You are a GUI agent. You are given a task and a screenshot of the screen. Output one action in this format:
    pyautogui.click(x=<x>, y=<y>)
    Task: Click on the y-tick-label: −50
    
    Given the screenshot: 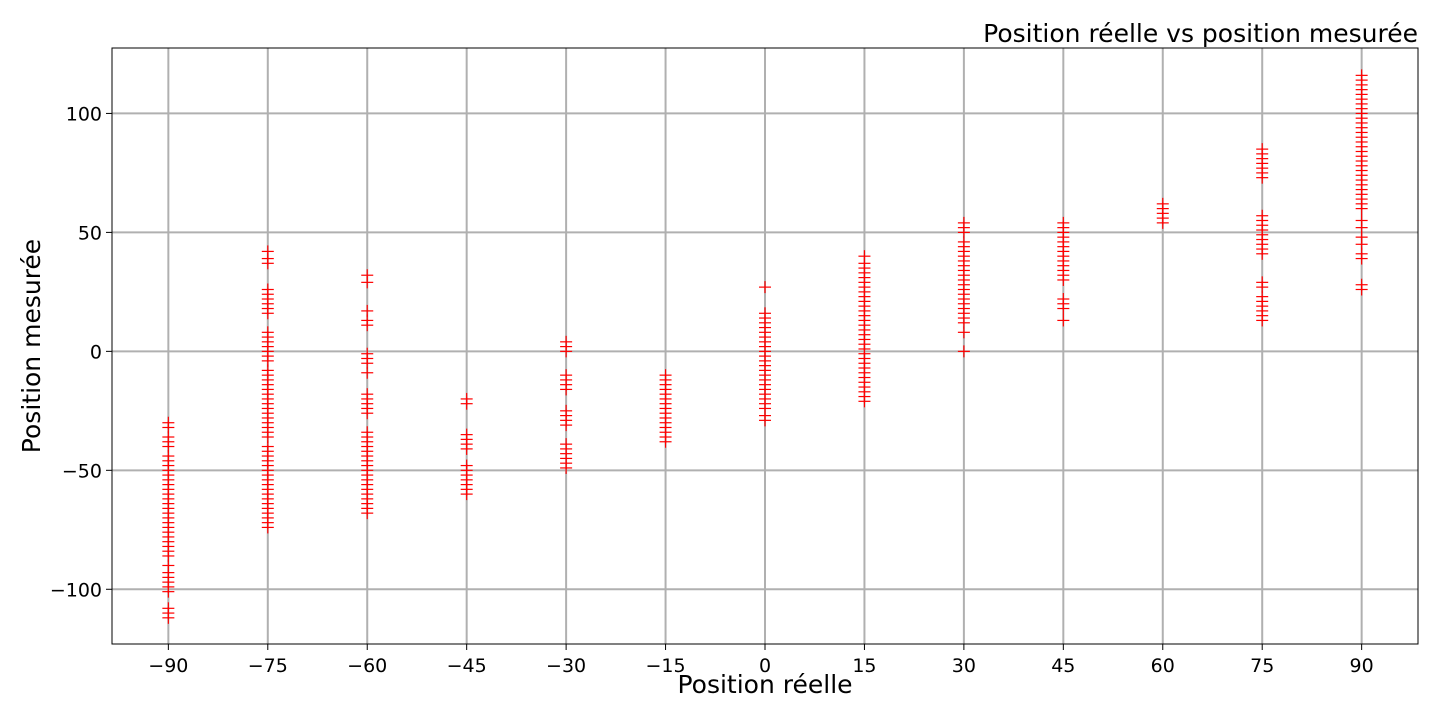 What is the action you would take?
    pyautogui.click(x=82, y=471)
    